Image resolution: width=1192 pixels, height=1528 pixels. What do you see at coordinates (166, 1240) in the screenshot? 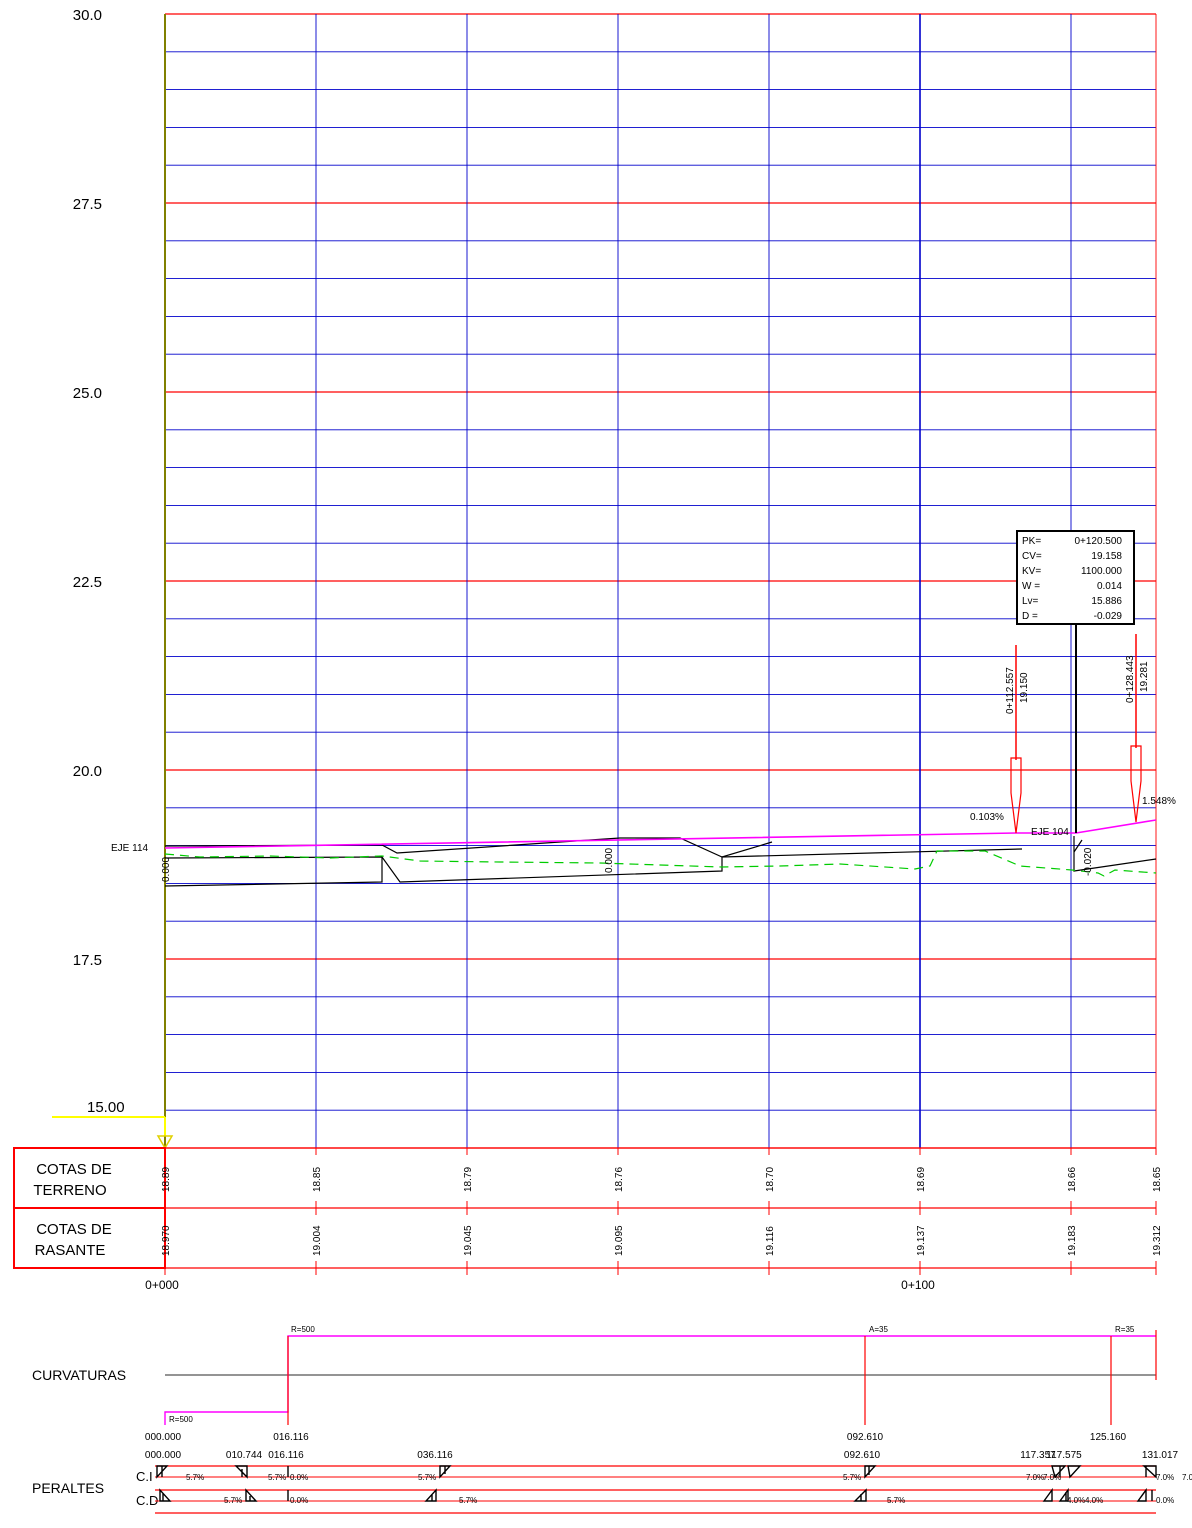
I see `rasante-elevation-value: 18.970` at bounding box center [166, 1240].